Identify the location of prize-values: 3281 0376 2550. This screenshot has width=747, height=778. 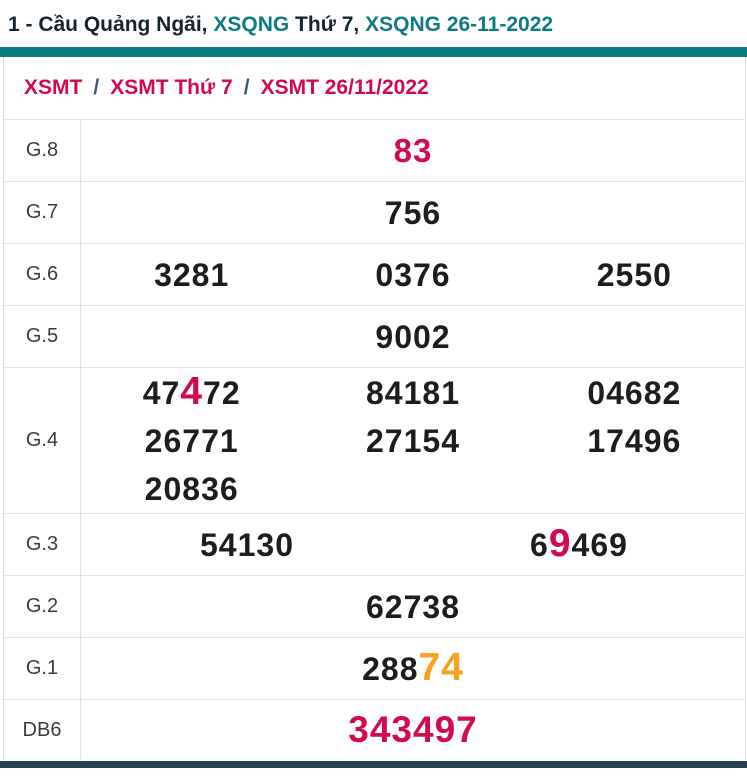
(413, 274).